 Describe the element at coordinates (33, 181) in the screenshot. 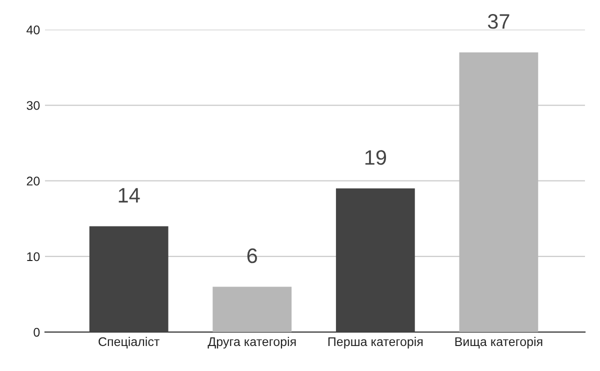

I see `y-tick-label: 20` at that location.